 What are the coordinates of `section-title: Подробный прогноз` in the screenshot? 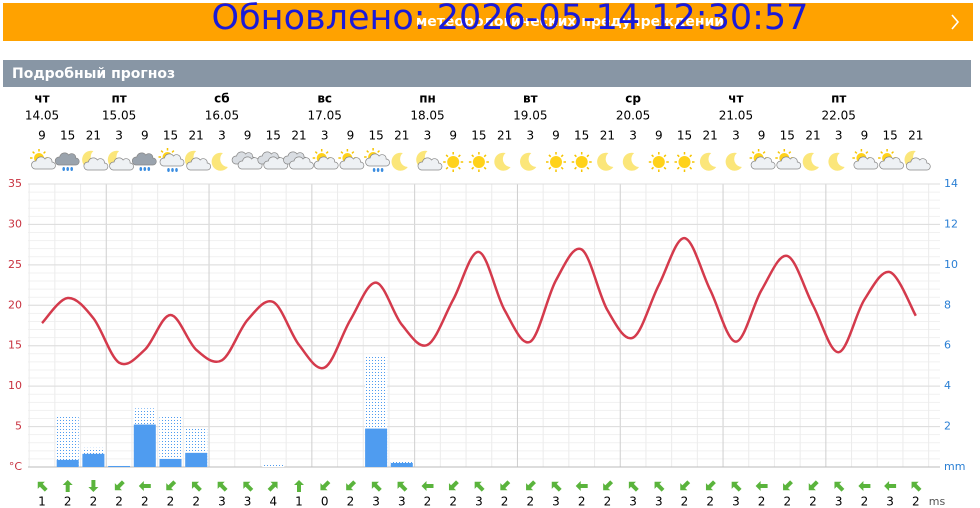 It's located at (93, 74).